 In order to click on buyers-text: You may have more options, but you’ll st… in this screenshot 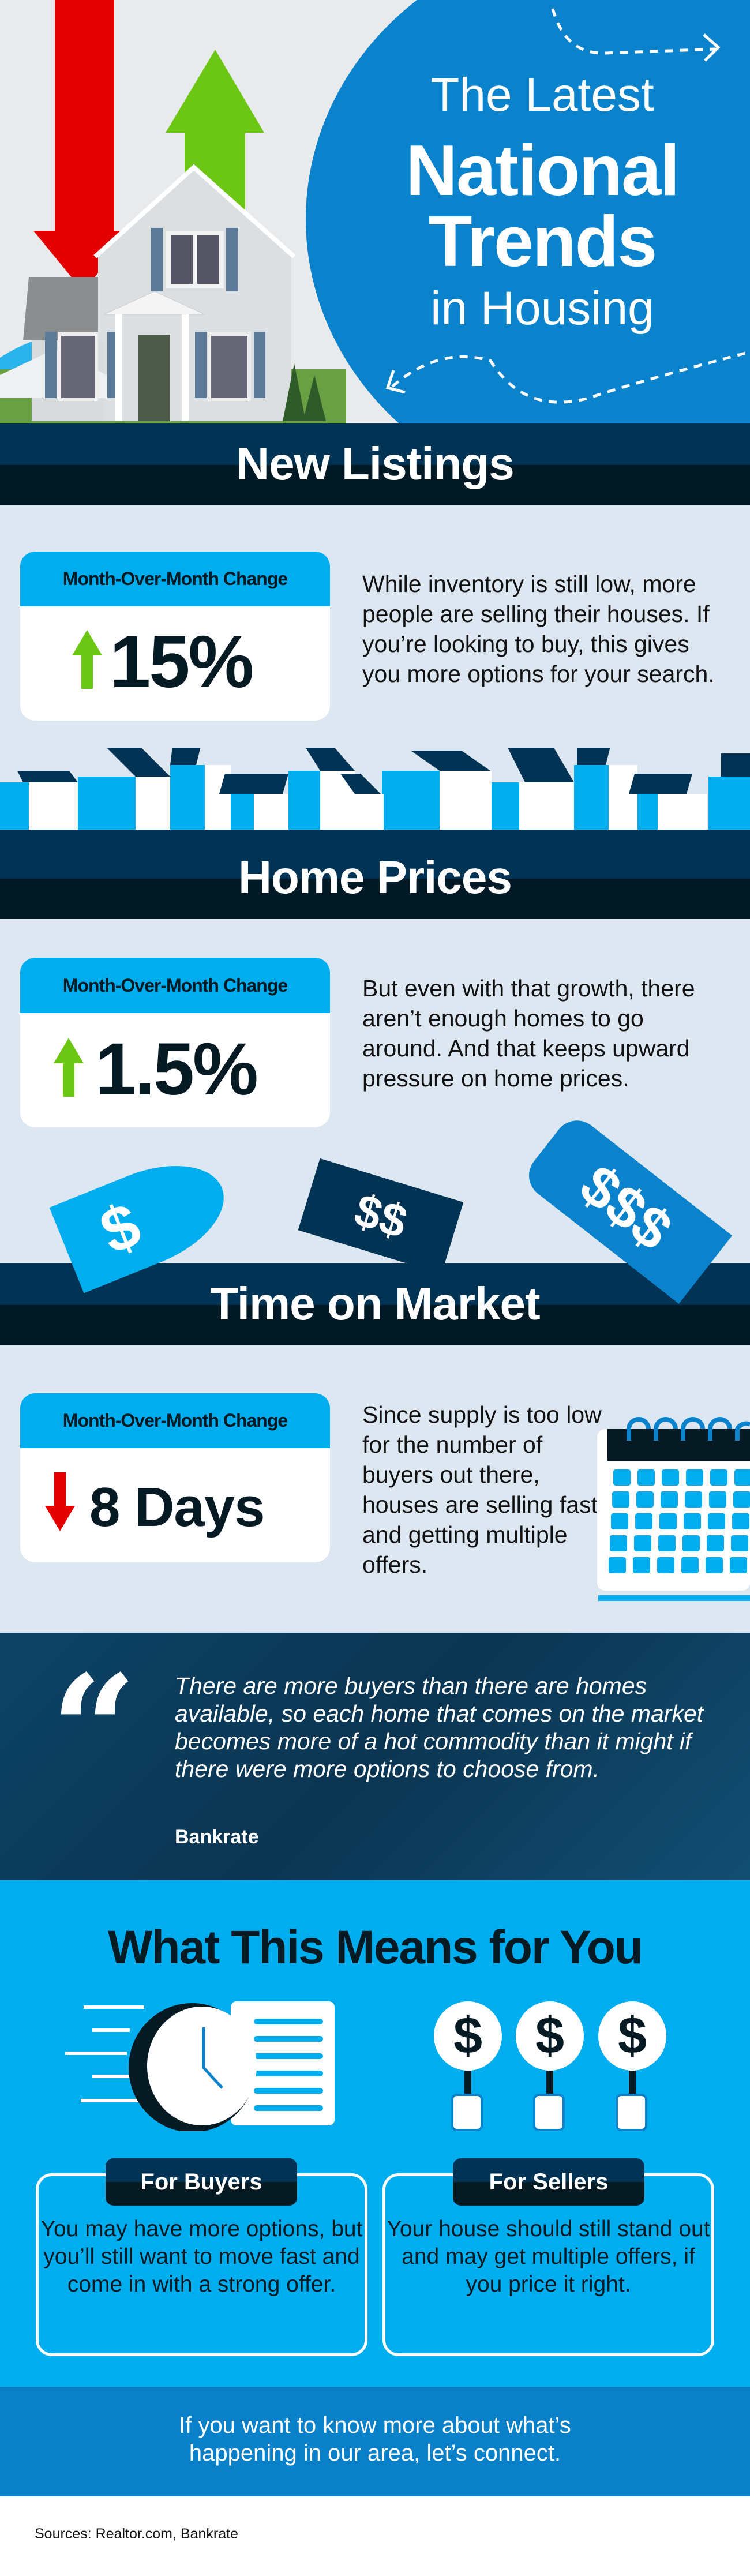, I will do `click(201, 2257)`.